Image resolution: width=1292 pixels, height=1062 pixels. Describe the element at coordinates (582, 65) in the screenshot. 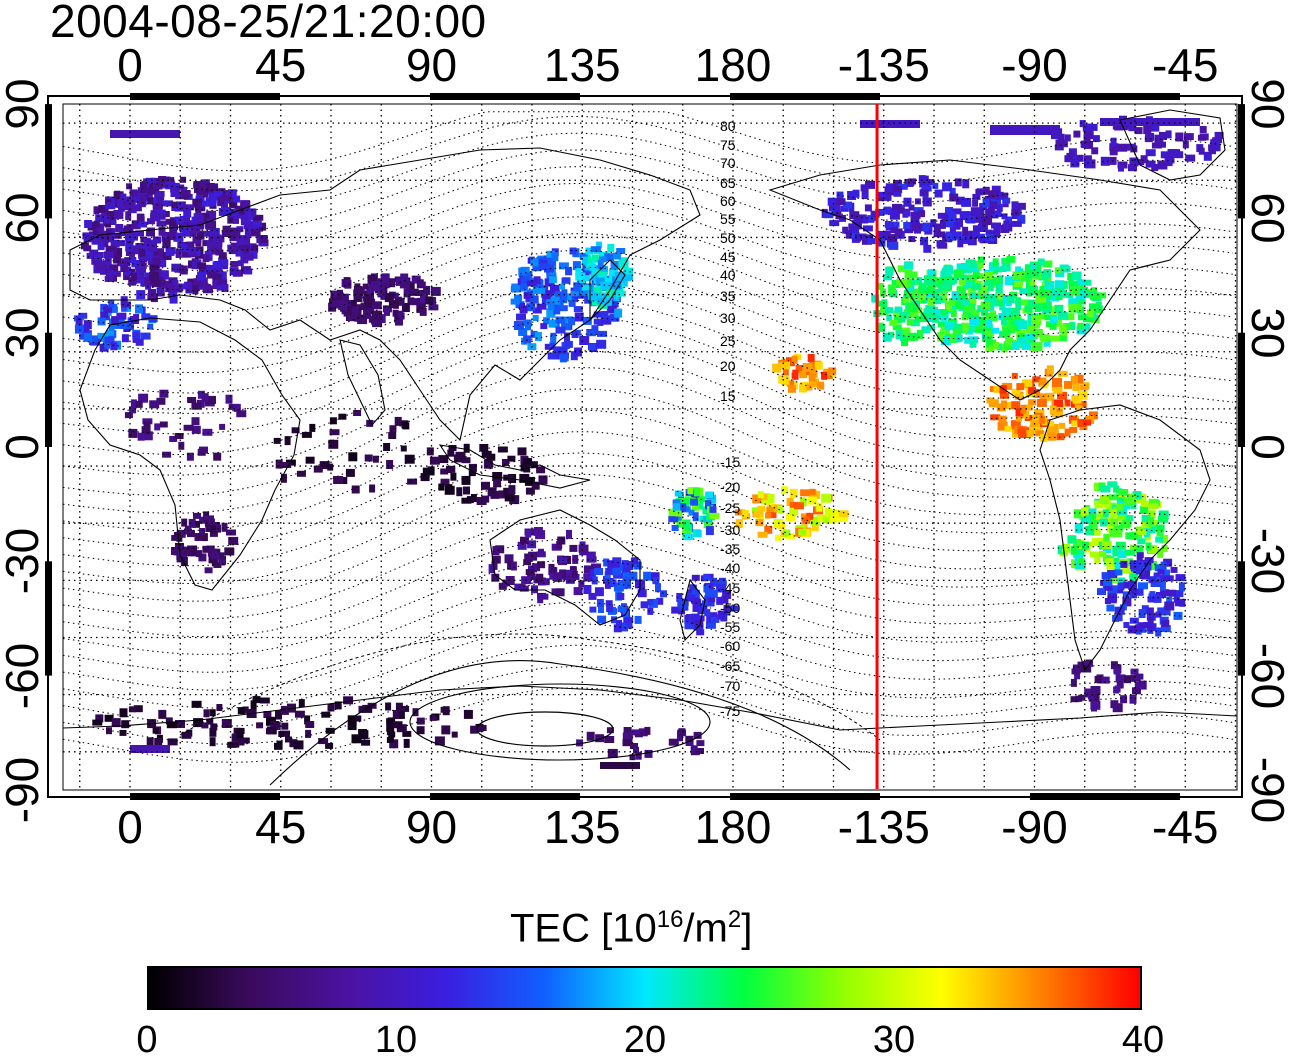

I see `lon-tick-label: 135` at that location.